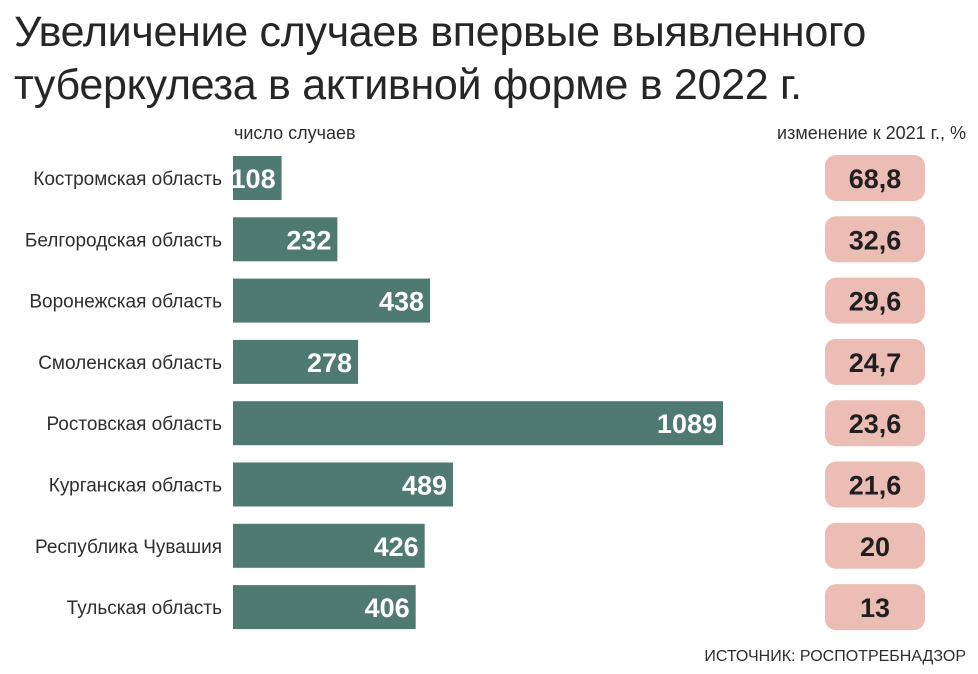  Describe the element at coordinates (144, 608) in the screenshot. I see `region-label: Тульская область` at that location.